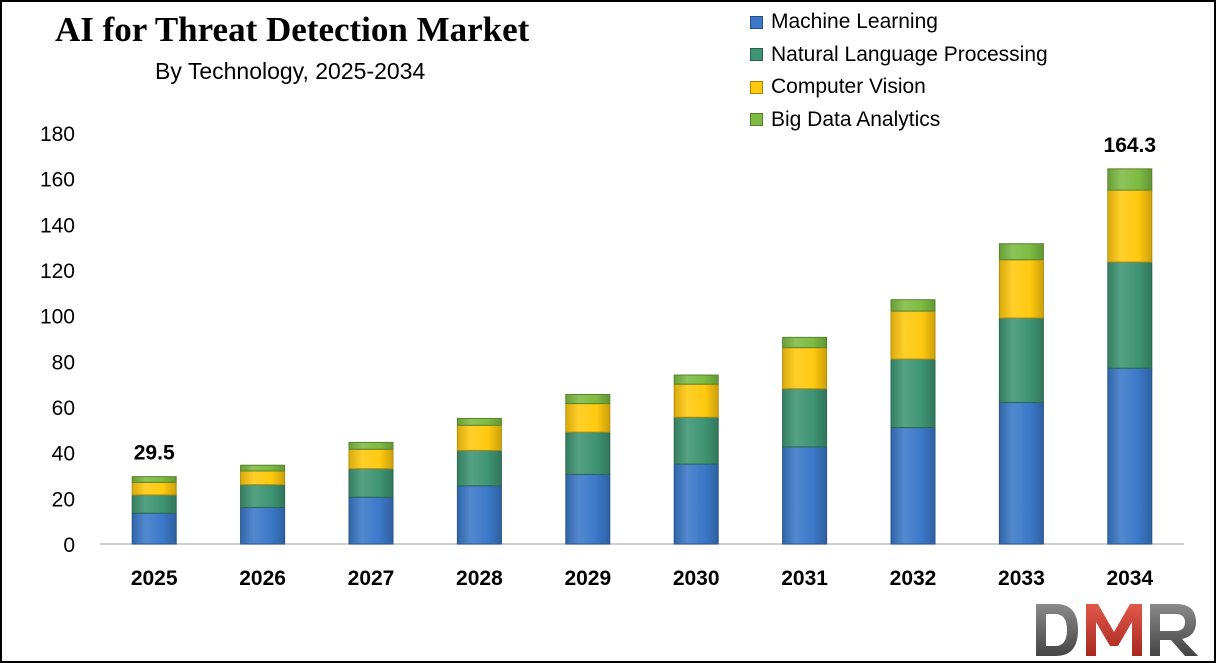 The height and width of the screenshot is (663, 1216). Describe the element at coordinates (696, 578) in the screenshot. I see `x-tick-label: 2030` at that location.